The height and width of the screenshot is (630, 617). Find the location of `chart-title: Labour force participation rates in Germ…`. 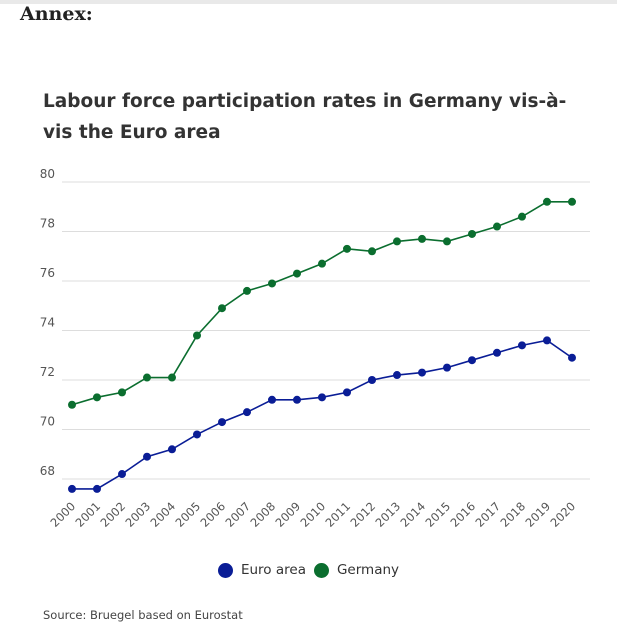

chart-title: Labour force participation rates in Germ… is located at coordinates (305, 117).